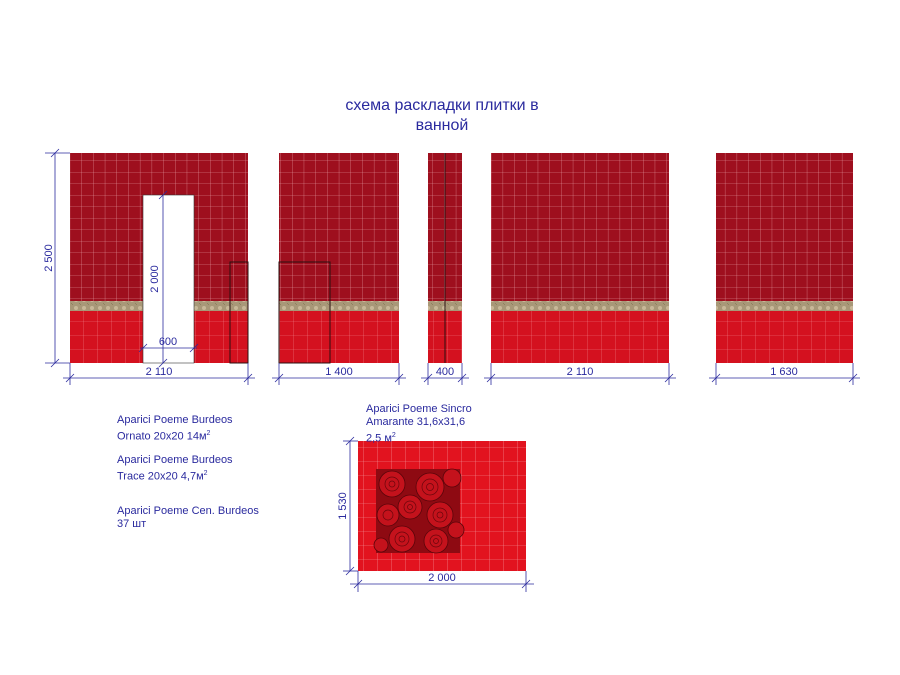 This screenshot has width=900, height=675. What do you see at coordinates (442, 105) in the screenshot?
I see `title-line-1: схема раскладки плитки в` at bounding box center [442, 105].